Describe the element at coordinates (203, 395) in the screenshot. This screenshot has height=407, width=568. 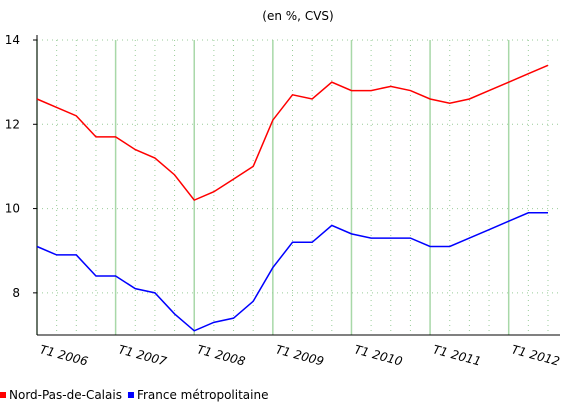
I see `legend-label: France métropolitaine` at that location.